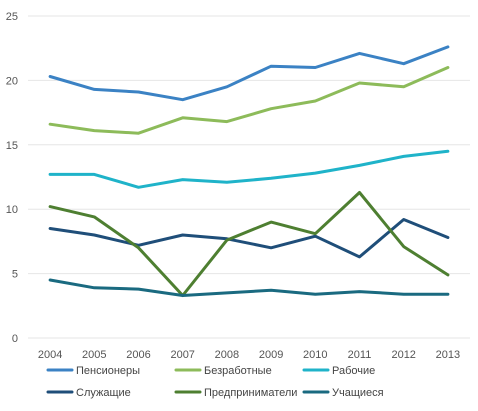 The width and height of the screenshot is (478, 411). I want to click on series-line-служащие, so click(249, 238).